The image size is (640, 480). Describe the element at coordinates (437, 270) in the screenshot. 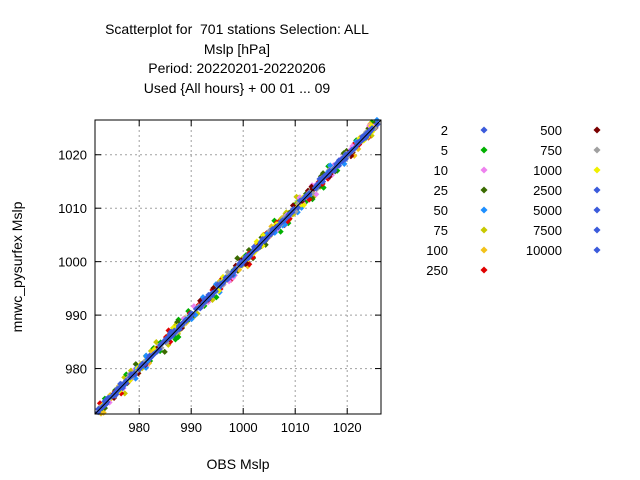

I see `legend-label: 250` at that location.